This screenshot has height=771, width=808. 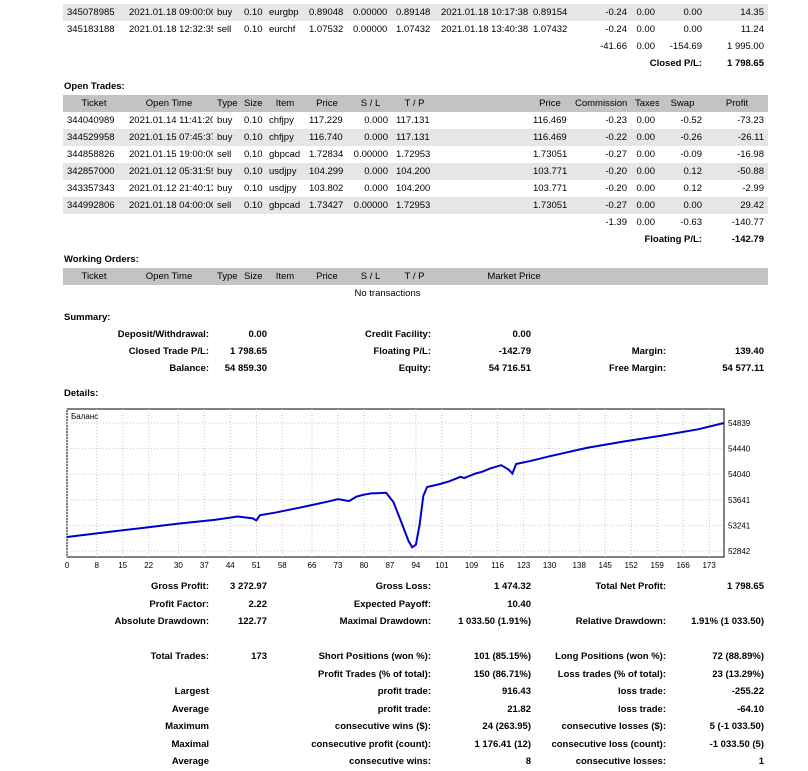 What do you see at coordinates (745, 63) in the screenshot?
I see `closed-pl-value: 1 798.65` at bounding box center [745, 63].